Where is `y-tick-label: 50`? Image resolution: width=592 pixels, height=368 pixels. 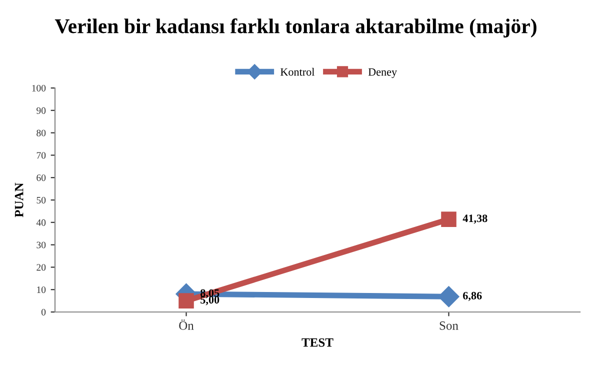
y-tick-label: 50 is located at coordinates (41, 200).